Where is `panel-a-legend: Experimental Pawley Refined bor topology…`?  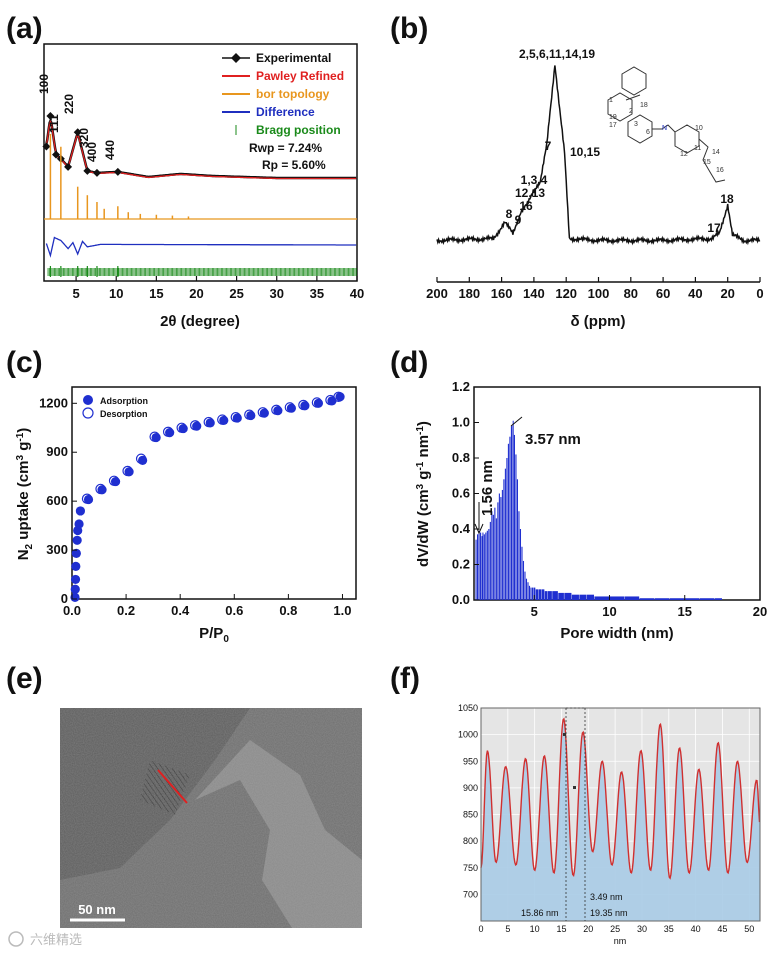
panel-a-legend: Experimental Pawley Refined bor topology… is located at coordinates (283, 111).